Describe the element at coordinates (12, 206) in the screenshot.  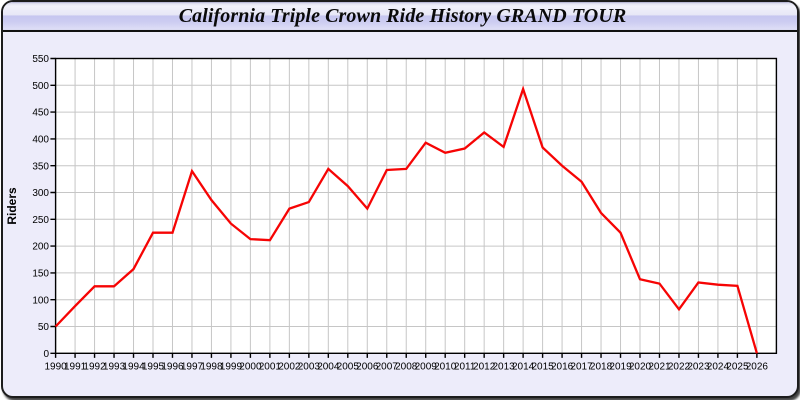
I see `svg-text: Riders` at that location.